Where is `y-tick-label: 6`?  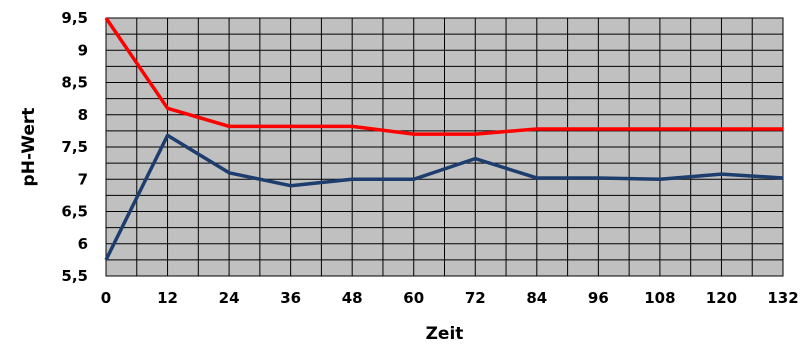
y-tick-label: 6 is located at coordinates (83, 244).